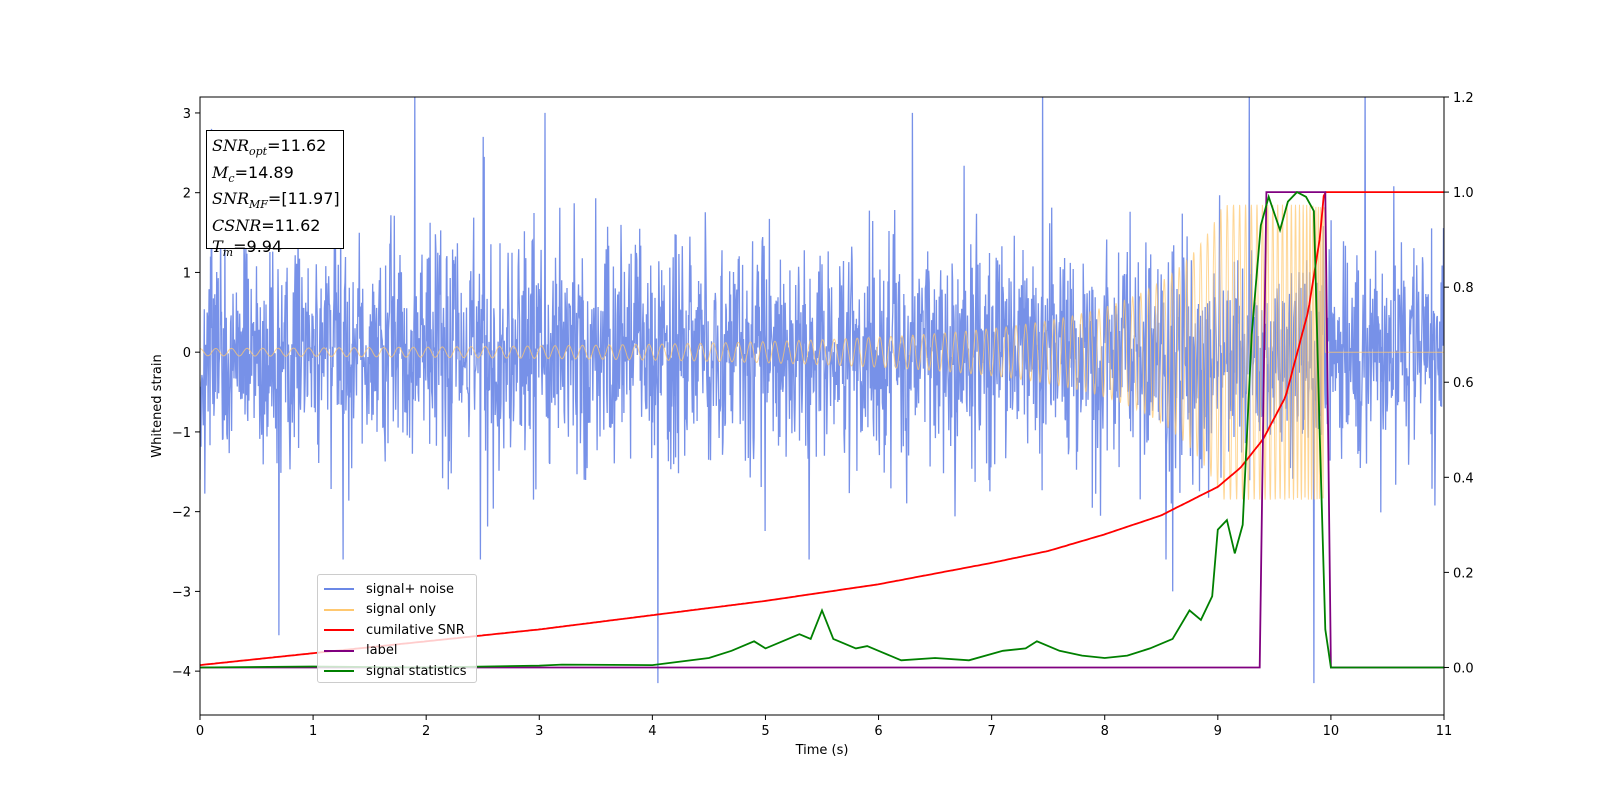 The width and height of the screenshot is (1600, 800). What do you see at coordinates (339, 650) in the screenshot?
I see `legend-swatch-label` at bounding box center [339, 650].